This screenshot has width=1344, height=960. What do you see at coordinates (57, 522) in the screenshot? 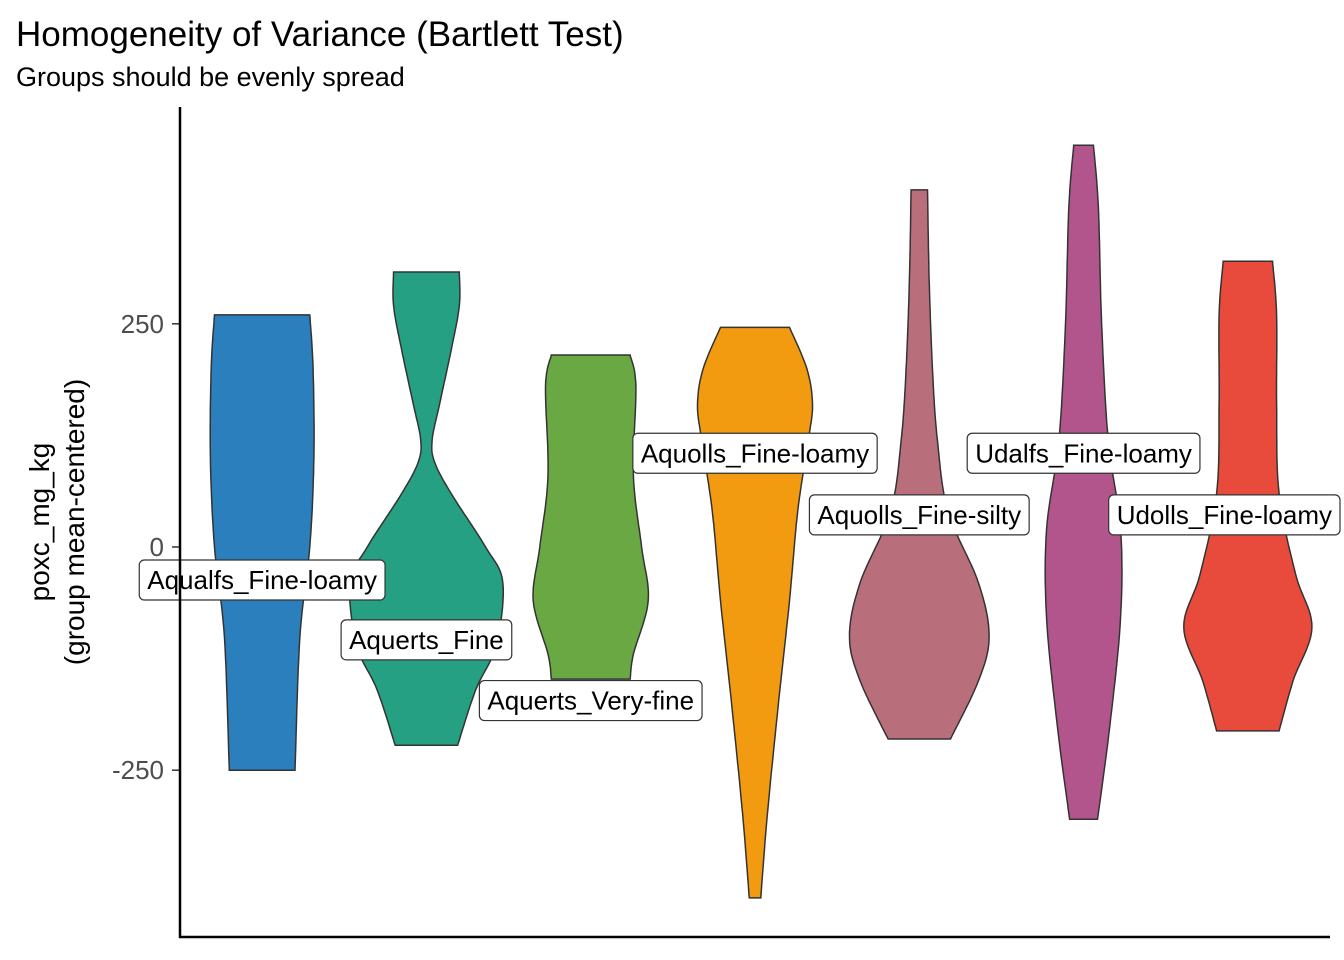
I see `y-axis-title: poxc_mg_kg (group mean-centered)` at bounding box center [57, 522].